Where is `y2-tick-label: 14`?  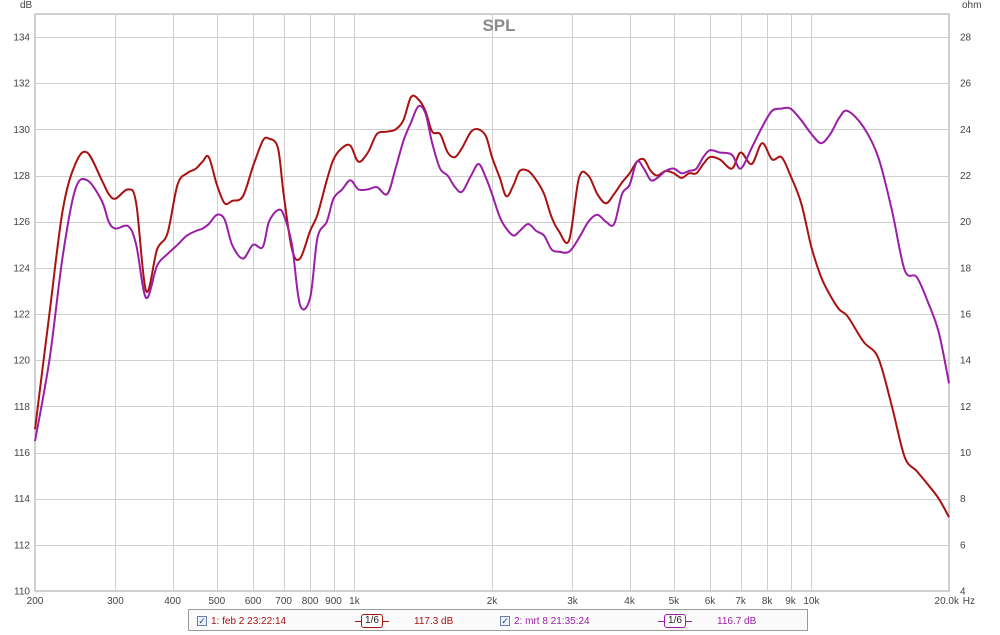
y2-tick-label: 14 is located at coordinates (966, 361).